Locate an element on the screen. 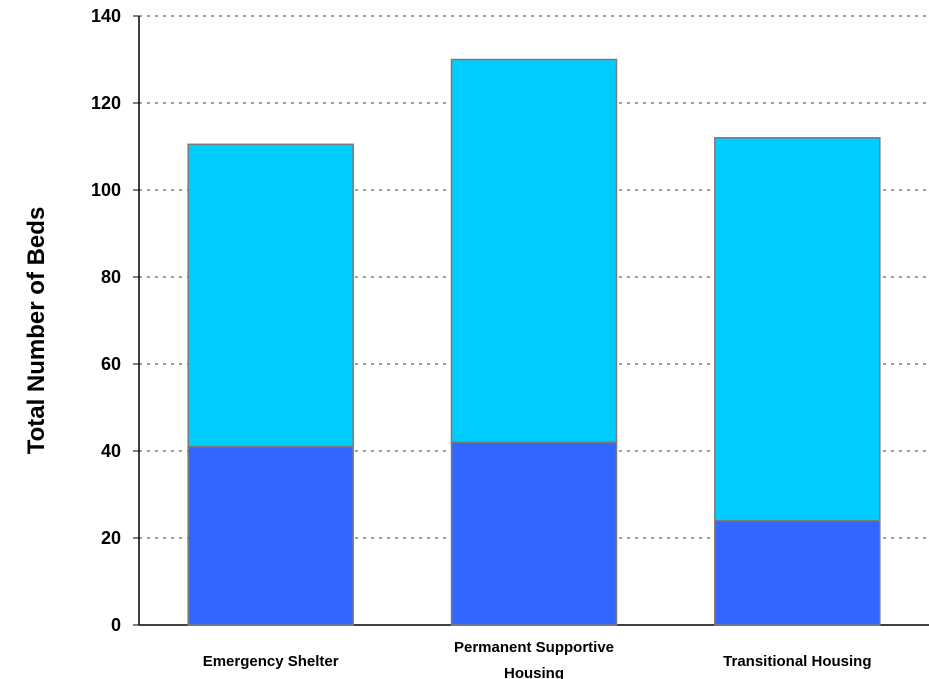 The image size is (929, 679). y-axis-title: Total Number of Beds is located at coordinates (36, 331).